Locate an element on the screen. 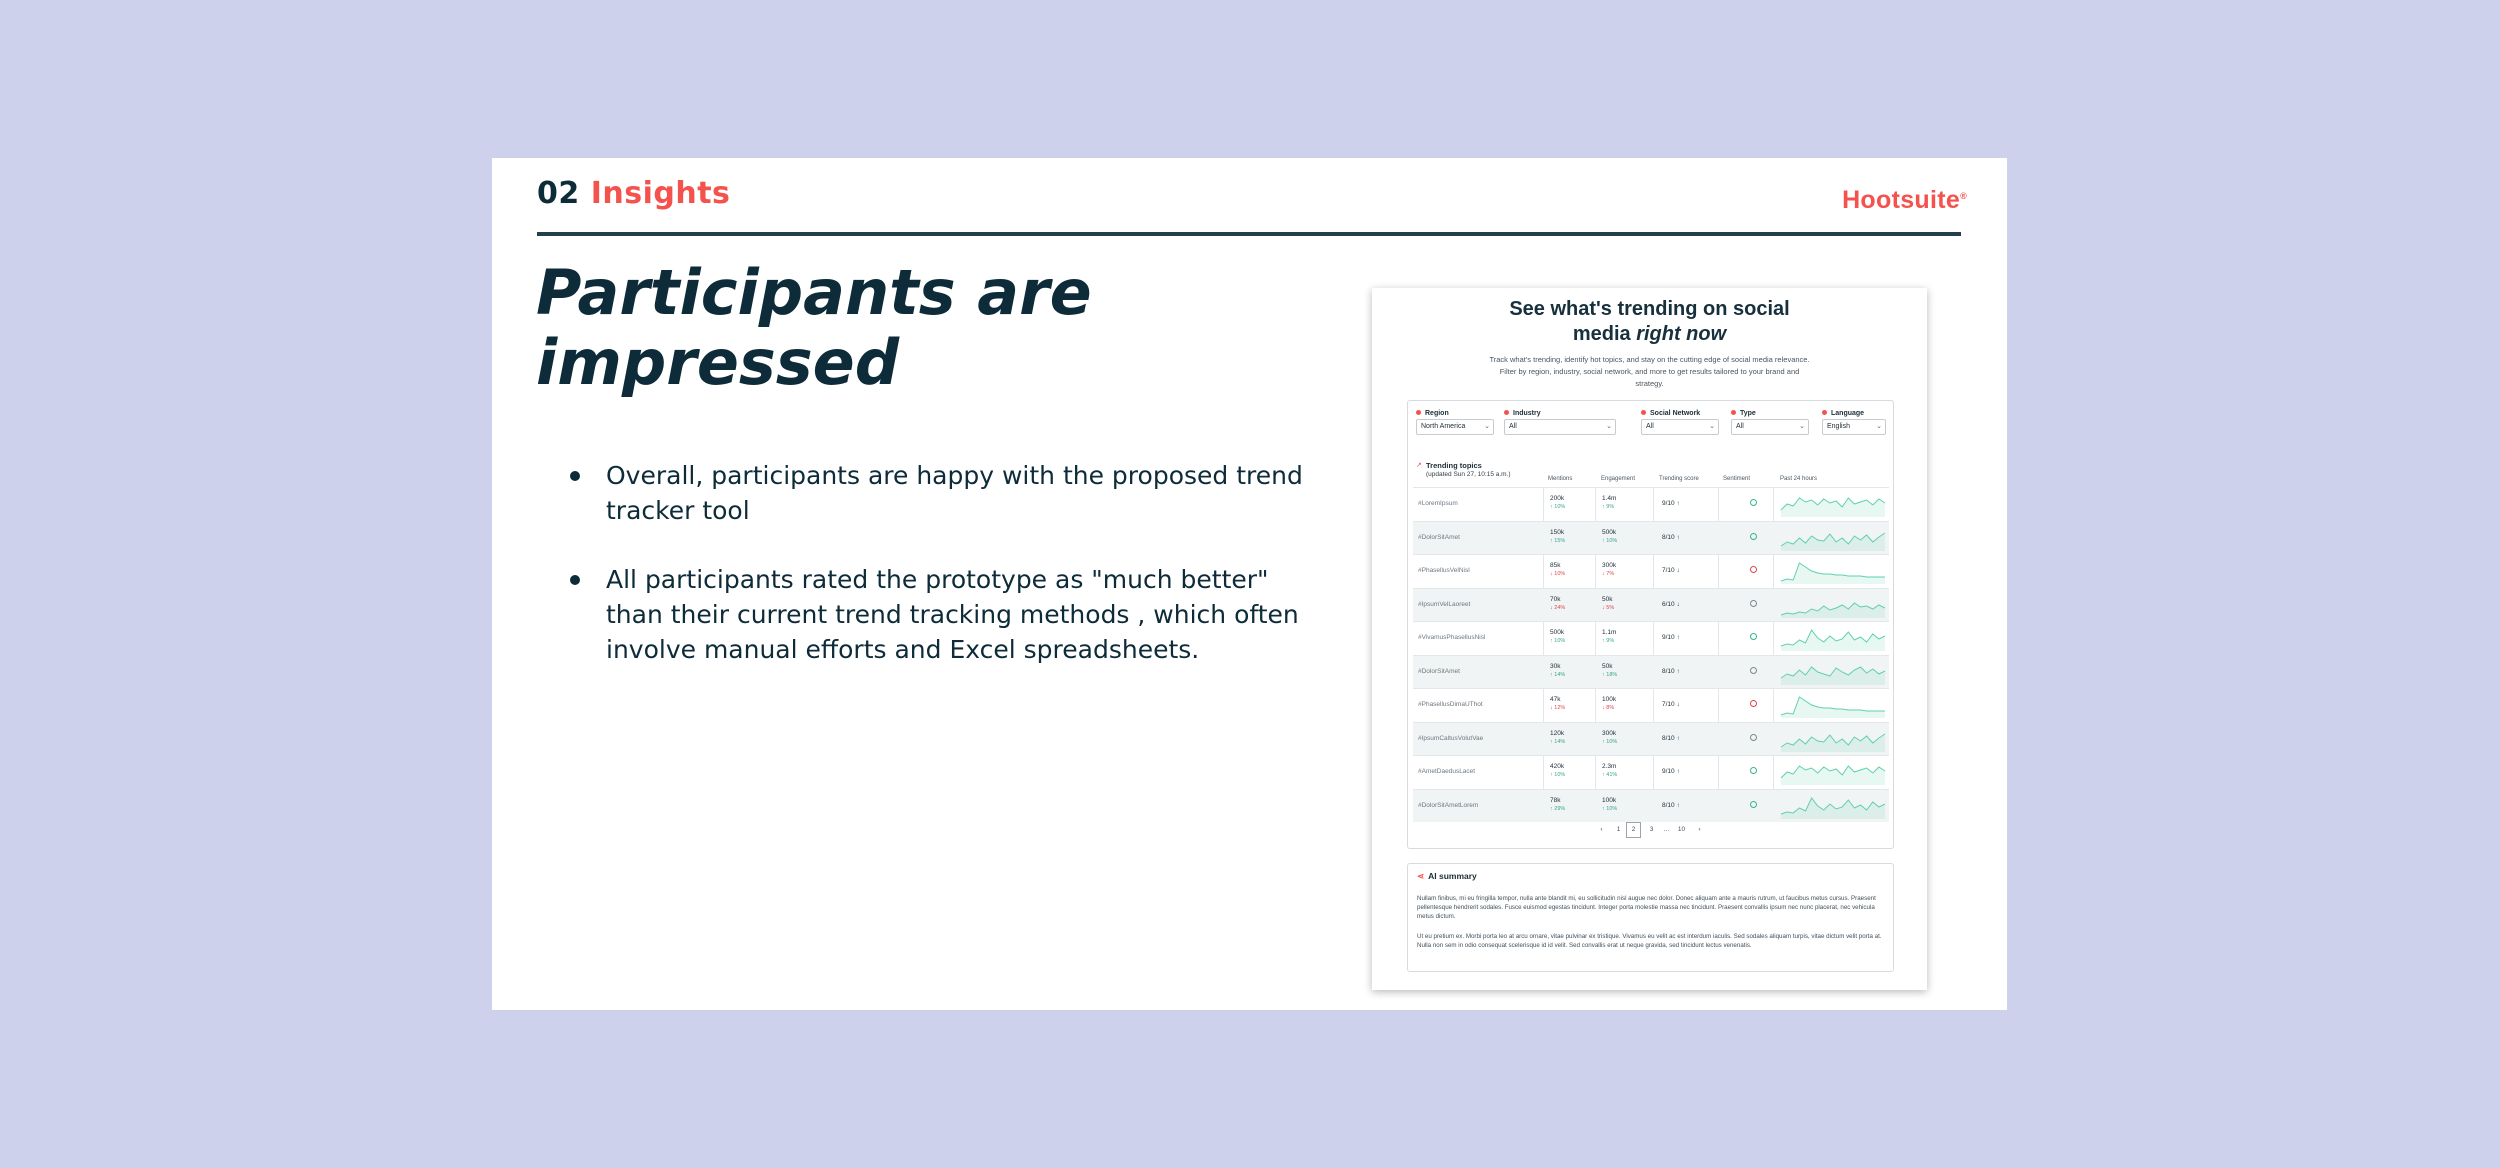 The width and height of the screenshot is (2500, 1168). topic-hashtag: #AmetDaedusLacet is located at coordinates (1447, 771).